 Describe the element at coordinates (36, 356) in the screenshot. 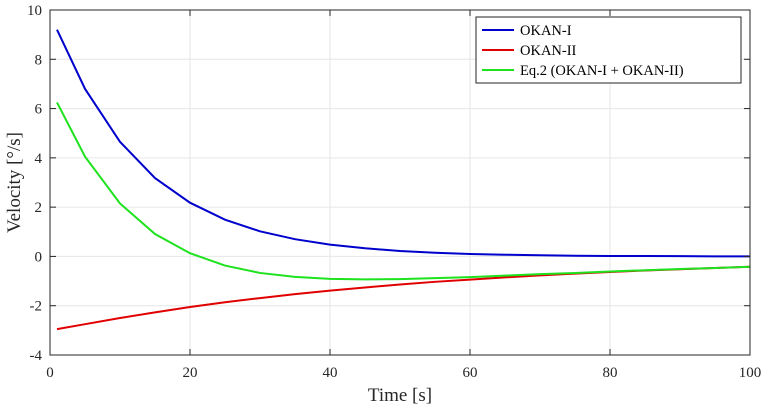

I see `y-tick-label: -4` at that location.